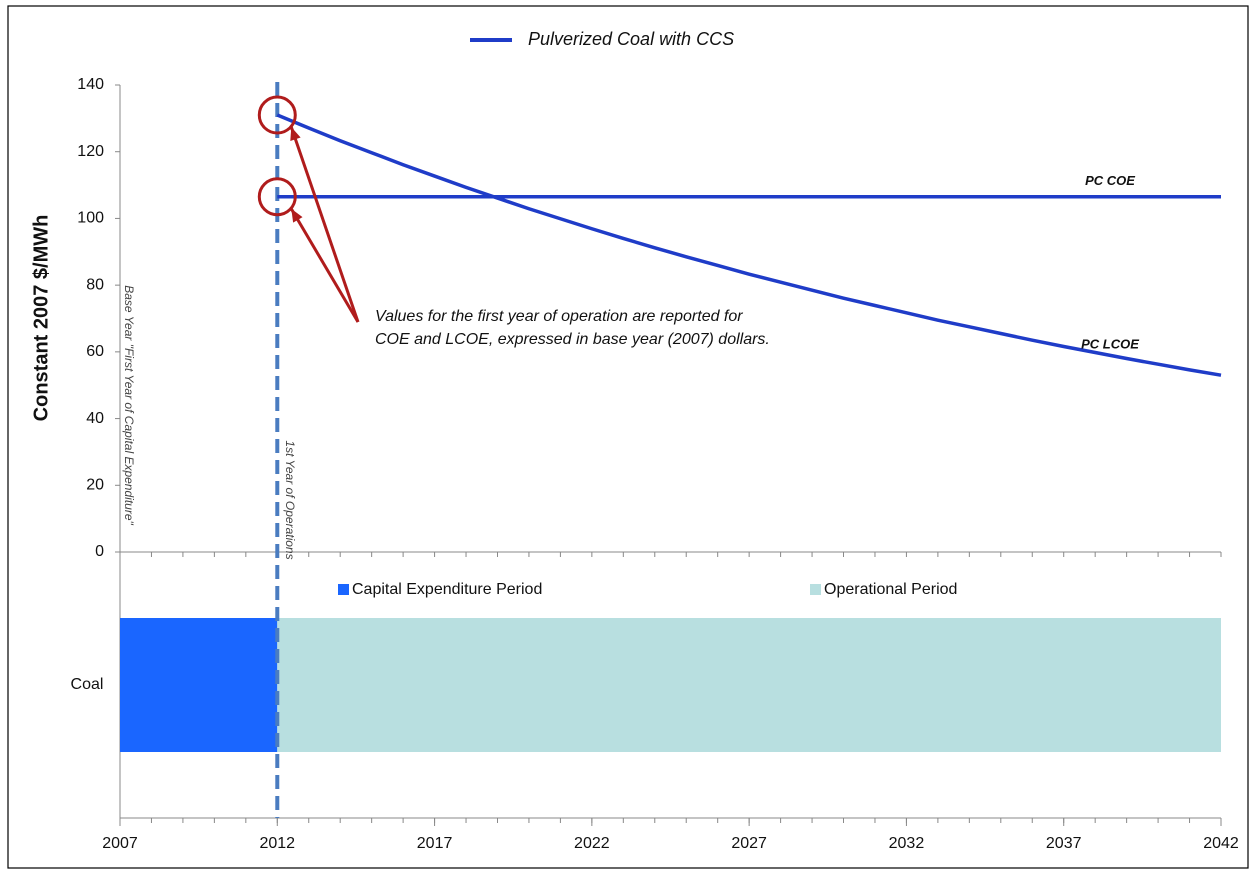 This screenshot has width=1257, height=876. Describe the element at coordinates (907, 843) in the screenshot. I see `x-tick-label: 2032` at that location.